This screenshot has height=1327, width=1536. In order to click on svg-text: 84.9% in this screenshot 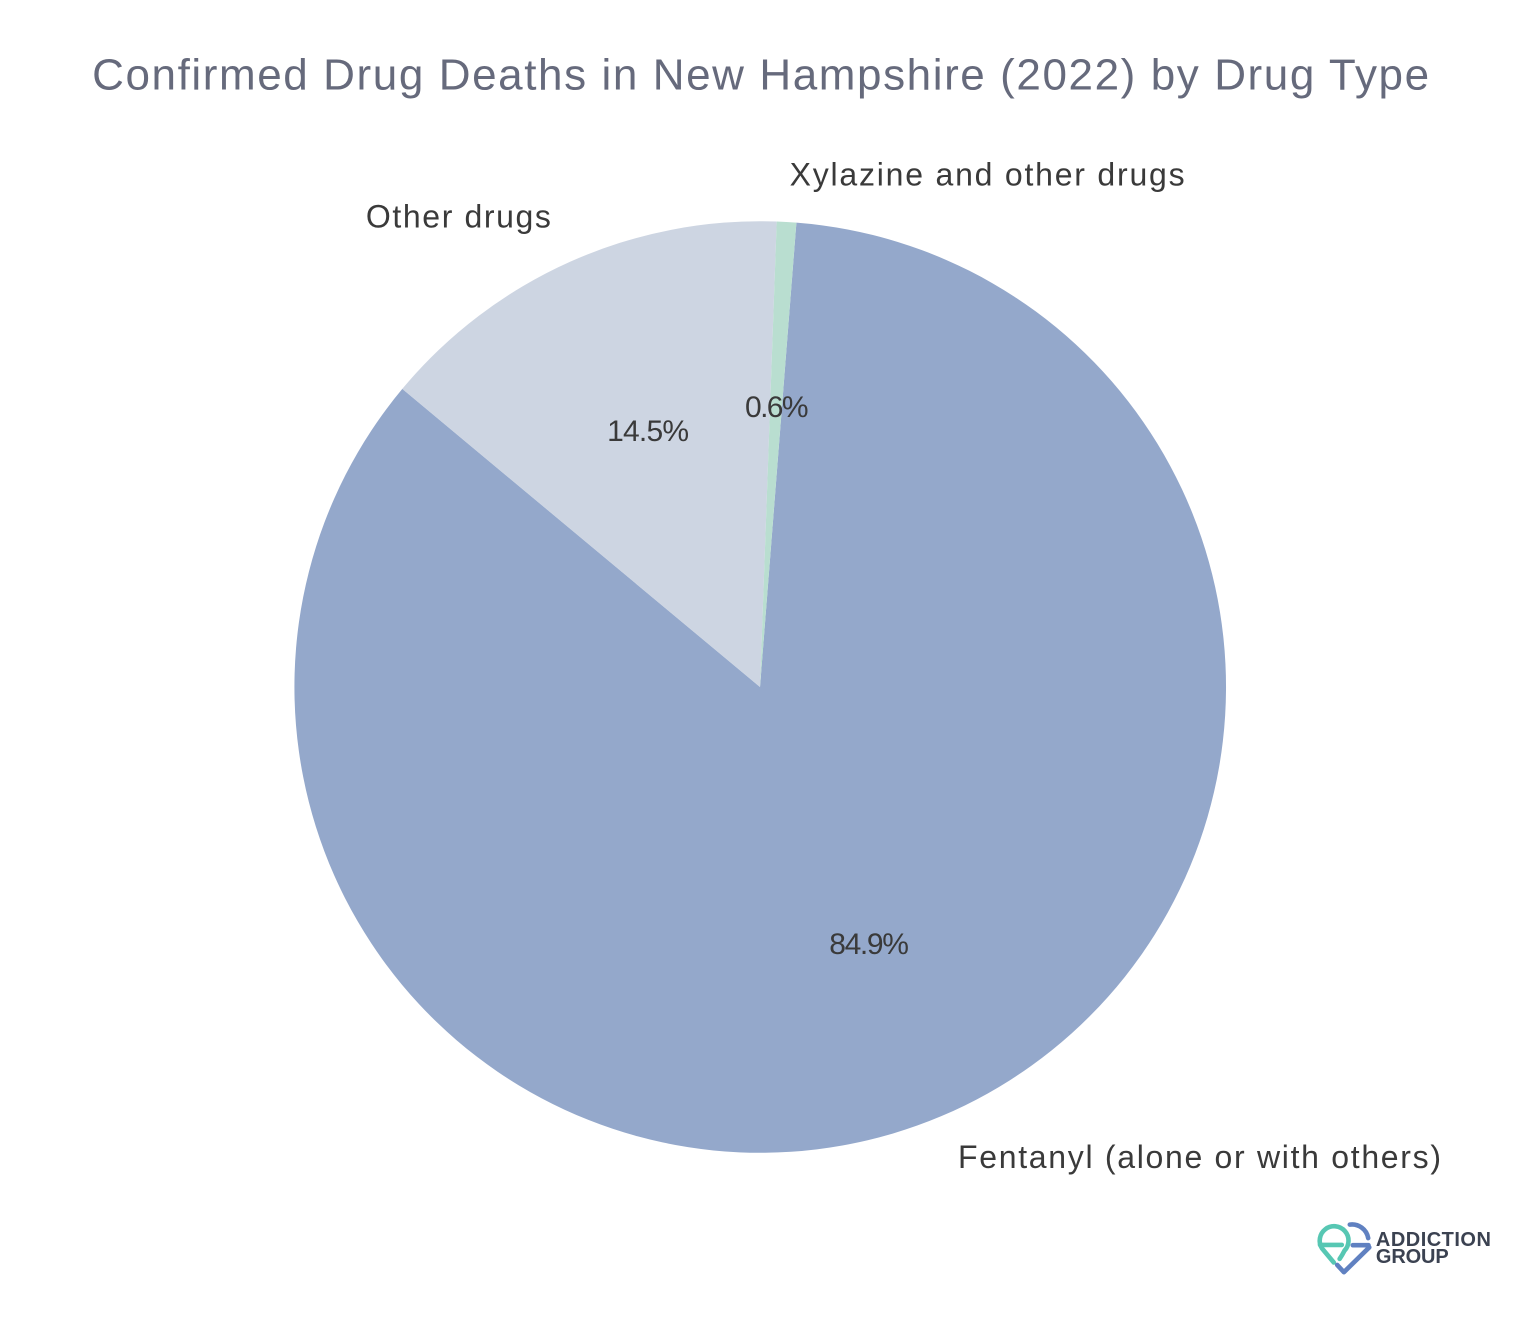, I will do `click(869, 944)`.